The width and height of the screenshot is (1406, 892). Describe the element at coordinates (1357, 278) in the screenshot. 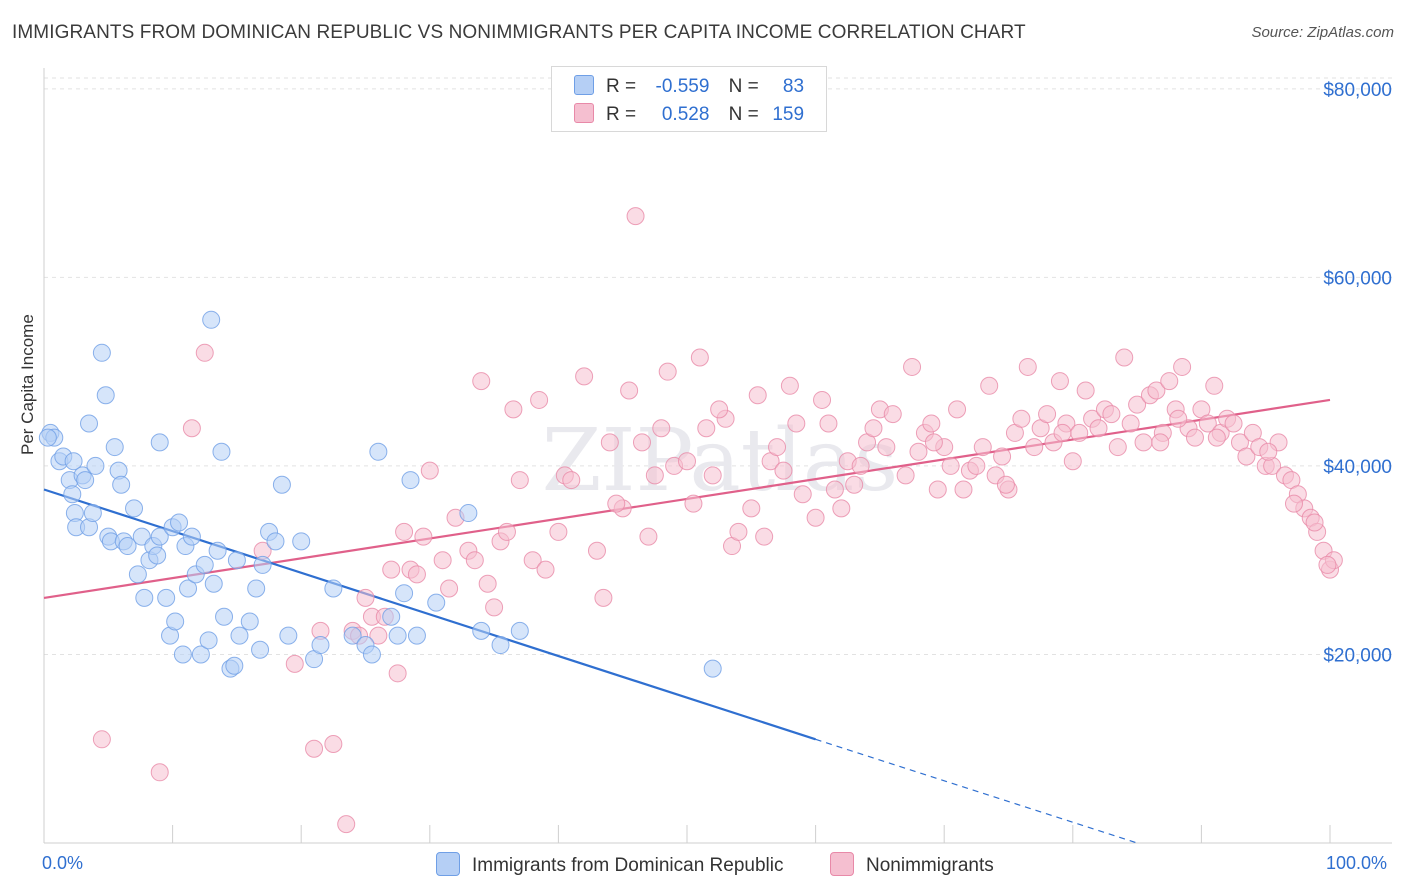

I see `y-tick-label: $60,000` at that location.